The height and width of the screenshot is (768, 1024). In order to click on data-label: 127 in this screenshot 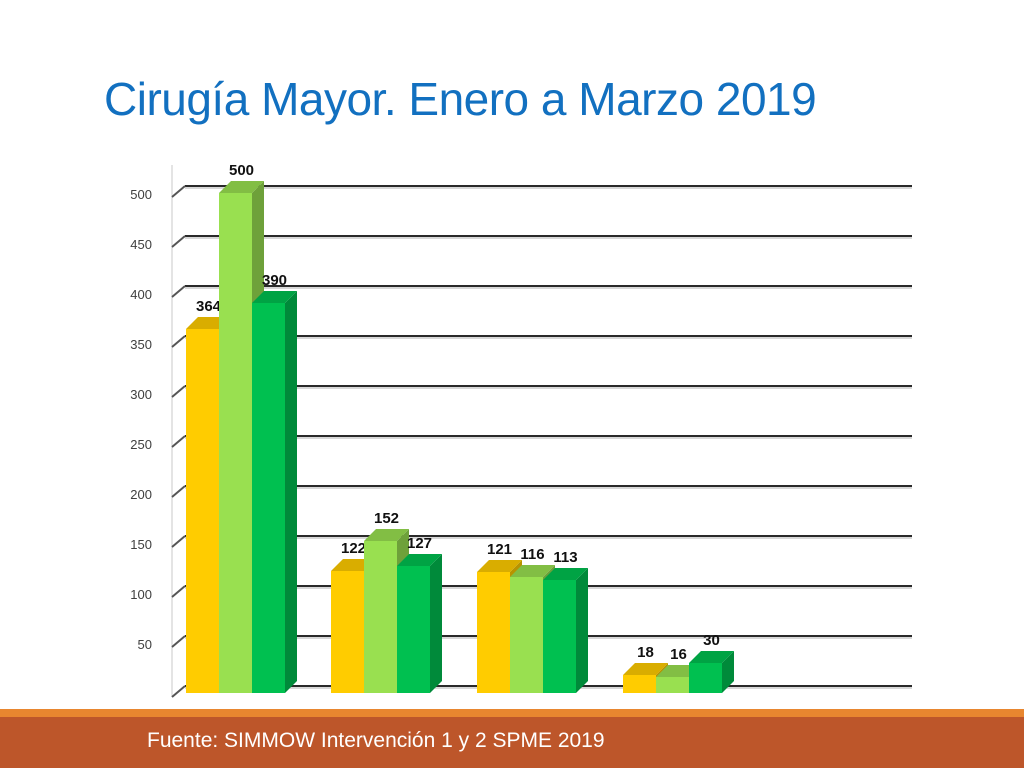, I will do `click(419, 543)`.